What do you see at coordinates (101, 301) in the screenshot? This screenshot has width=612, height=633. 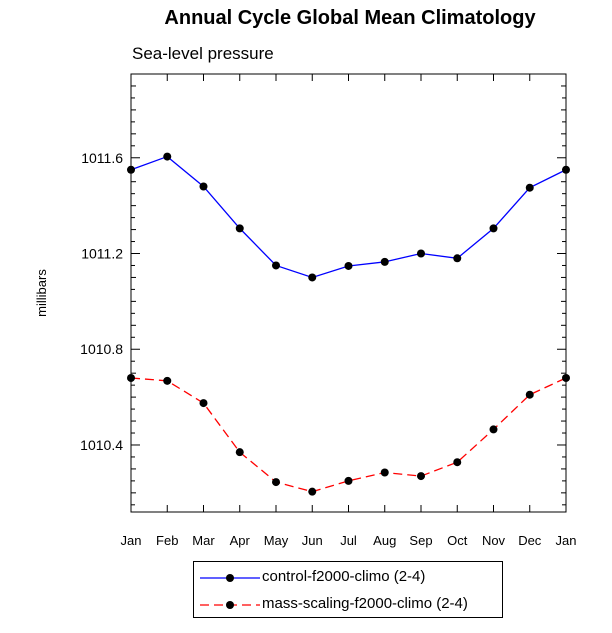 I see `y-tick-labels: 1010.4 1010.8 1011.2 1011.6` at bounding box center [101, 301].